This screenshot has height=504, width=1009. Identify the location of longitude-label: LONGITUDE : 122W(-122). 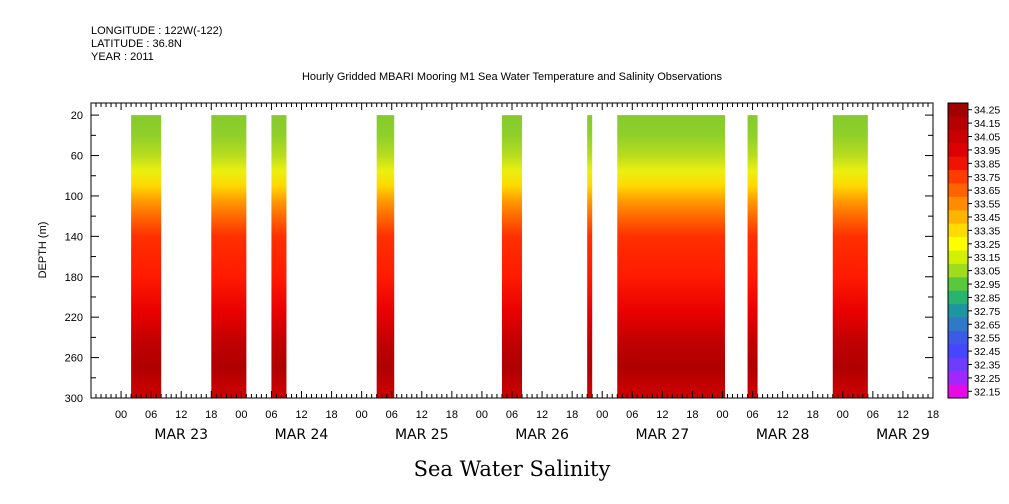
(156, 31).